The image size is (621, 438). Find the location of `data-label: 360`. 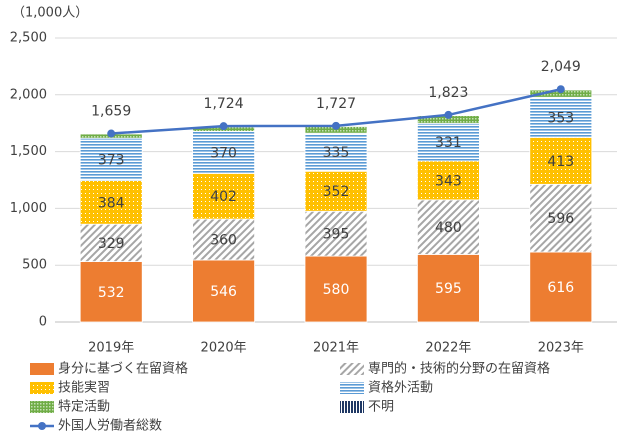

data-label: 360 is located at coordinates (223, 241).